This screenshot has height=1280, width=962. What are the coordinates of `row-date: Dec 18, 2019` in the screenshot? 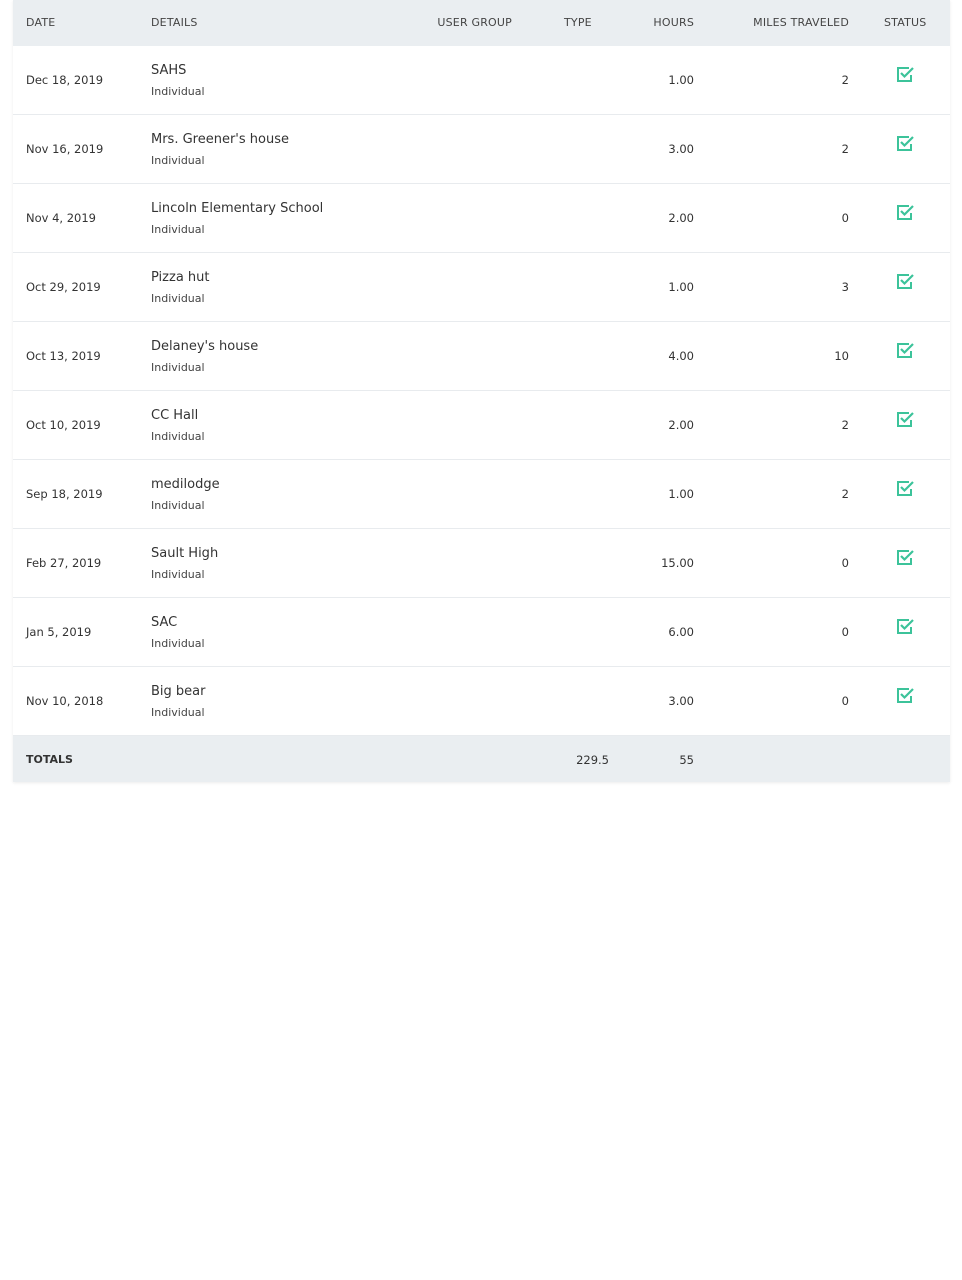 It's located at (65, 80).